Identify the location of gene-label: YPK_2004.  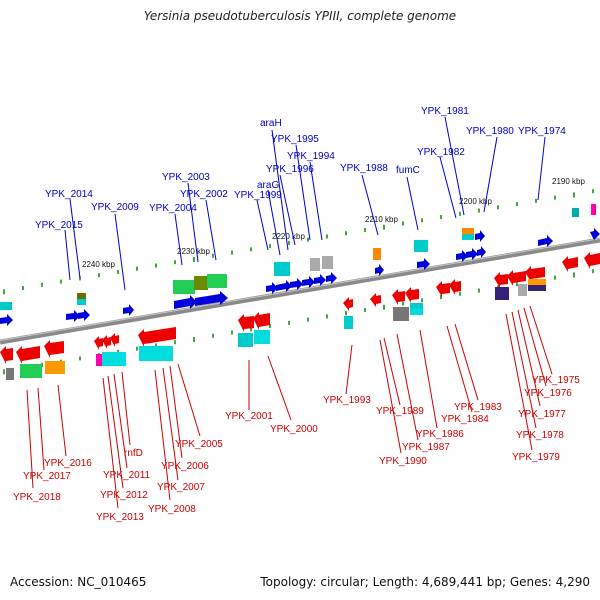
(173, 208).